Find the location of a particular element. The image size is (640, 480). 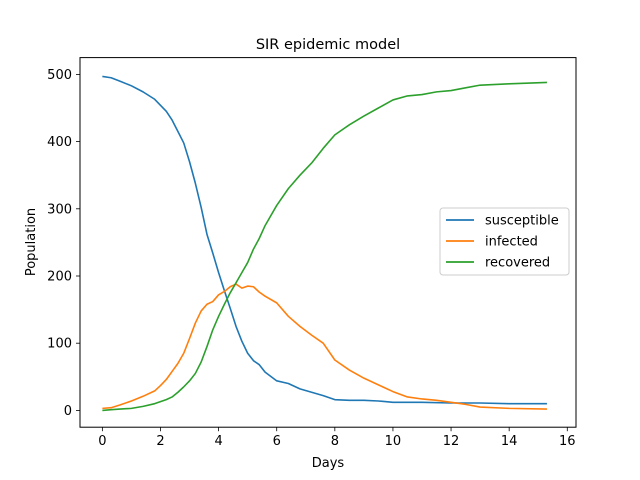

y-axis-label: Population is located at coordinates (31, 242).